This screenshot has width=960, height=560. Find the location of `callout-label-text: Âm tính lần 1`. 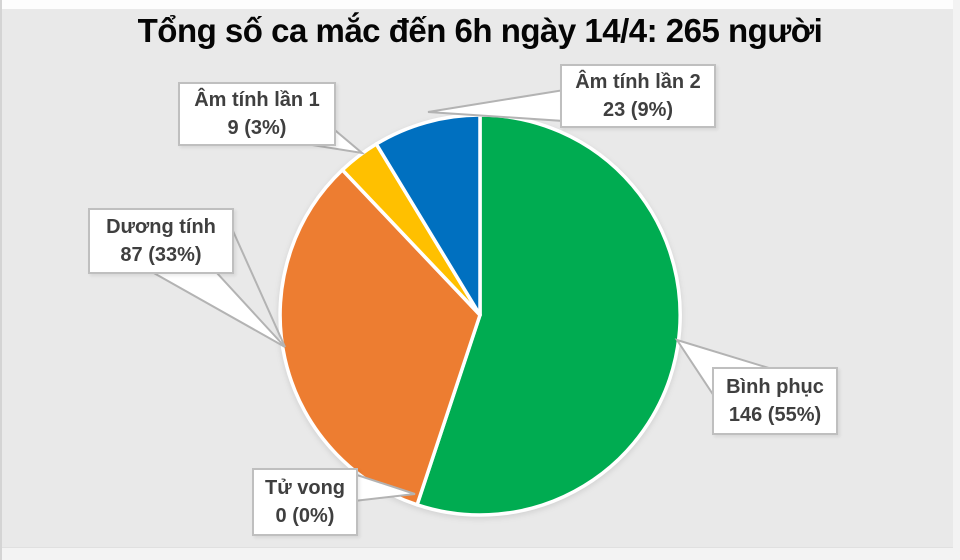

callout-label-text: Âm tính lần 1 is located at coordinates (257, 100).